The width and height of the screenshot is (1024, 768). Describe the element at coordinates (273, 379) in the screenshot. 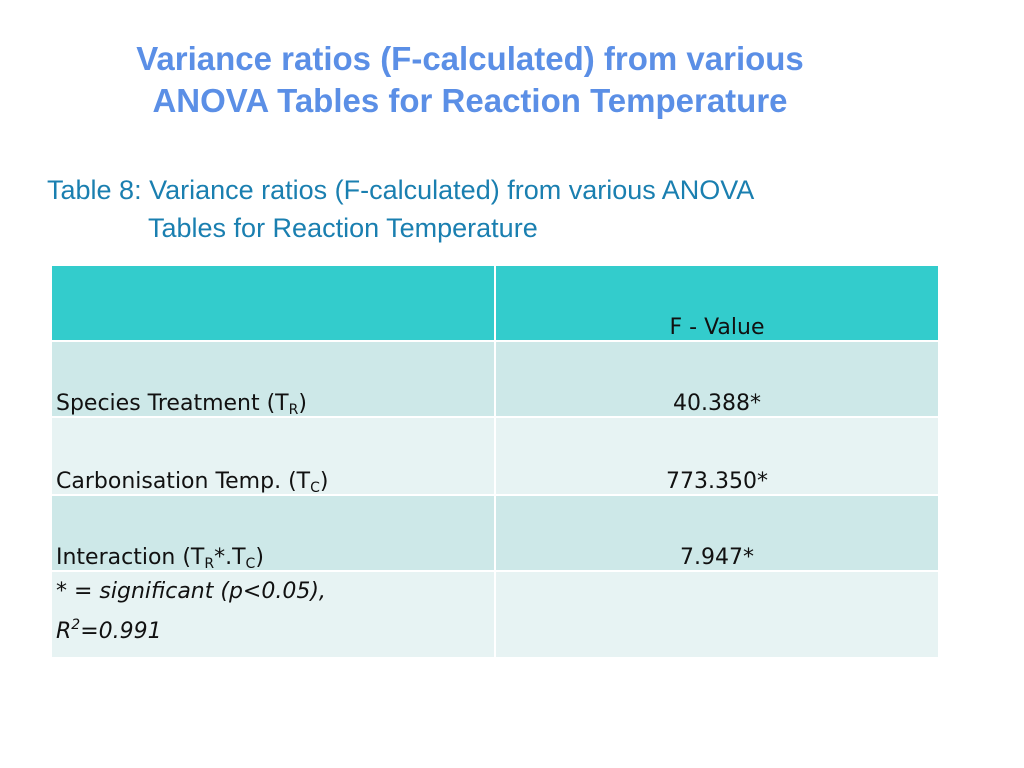

I see `row-label-species-treatment: Species Treatment (TR)` at that location.